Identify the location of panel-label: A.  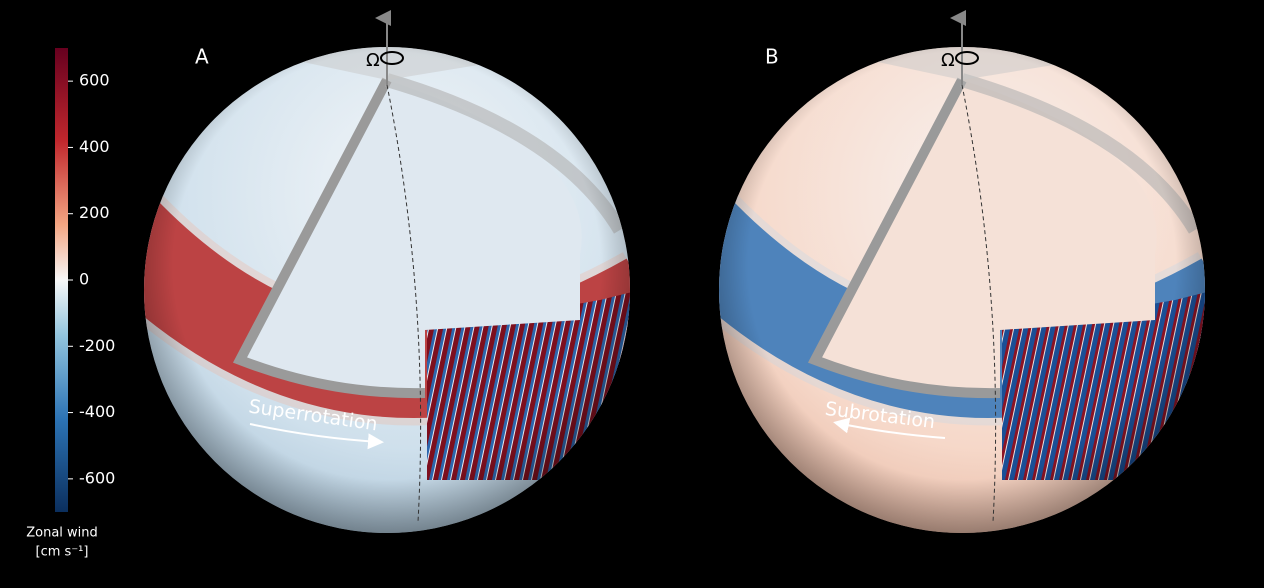
(202, 57).